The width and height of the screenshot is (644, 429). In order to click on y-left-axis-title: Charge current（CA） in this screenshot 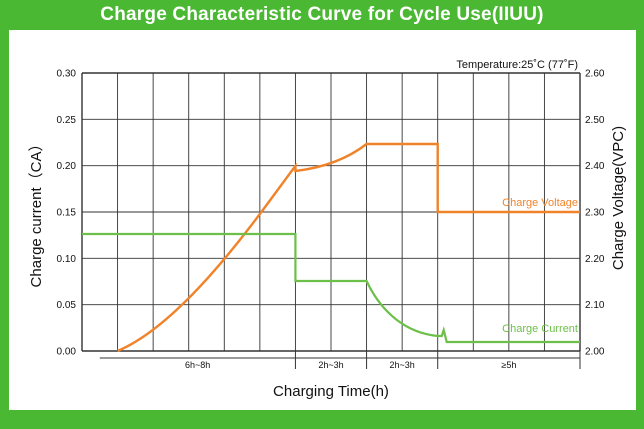, I will do `click(36, 212)`.